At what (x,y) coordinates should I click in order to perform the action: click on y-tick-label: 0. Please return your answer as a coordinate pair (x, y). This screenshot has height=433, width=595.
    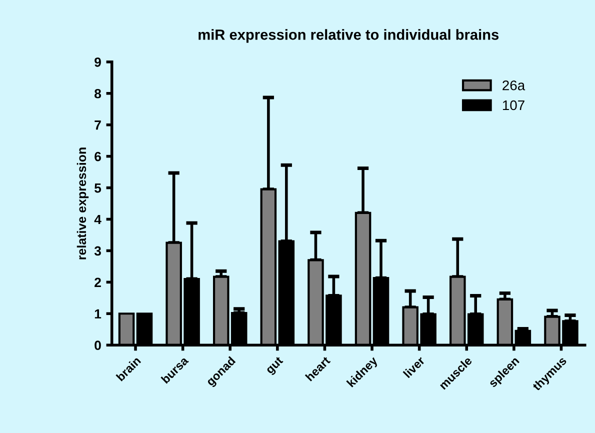
    Looking at the image, I should click on (97, 345).